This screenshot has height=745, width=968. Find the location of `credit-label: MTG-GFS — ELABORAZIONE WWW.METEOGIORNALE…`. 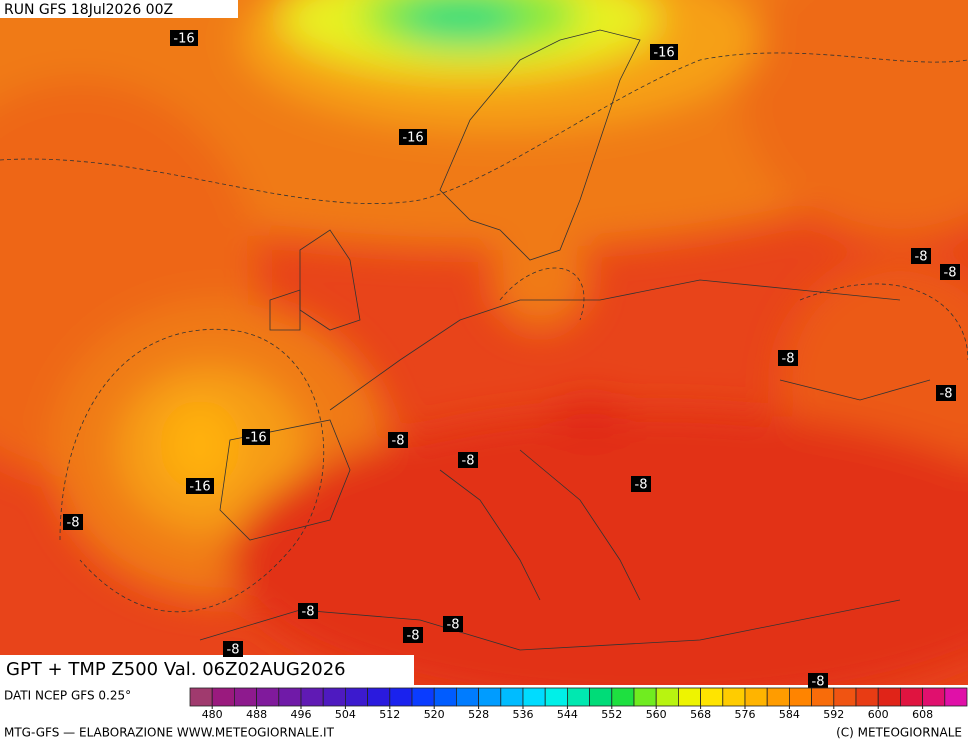

credit-label: MTG-GFS — ELABORAZIONE WWW.METEOGIORNALE… is located at coordinates (169, 733).